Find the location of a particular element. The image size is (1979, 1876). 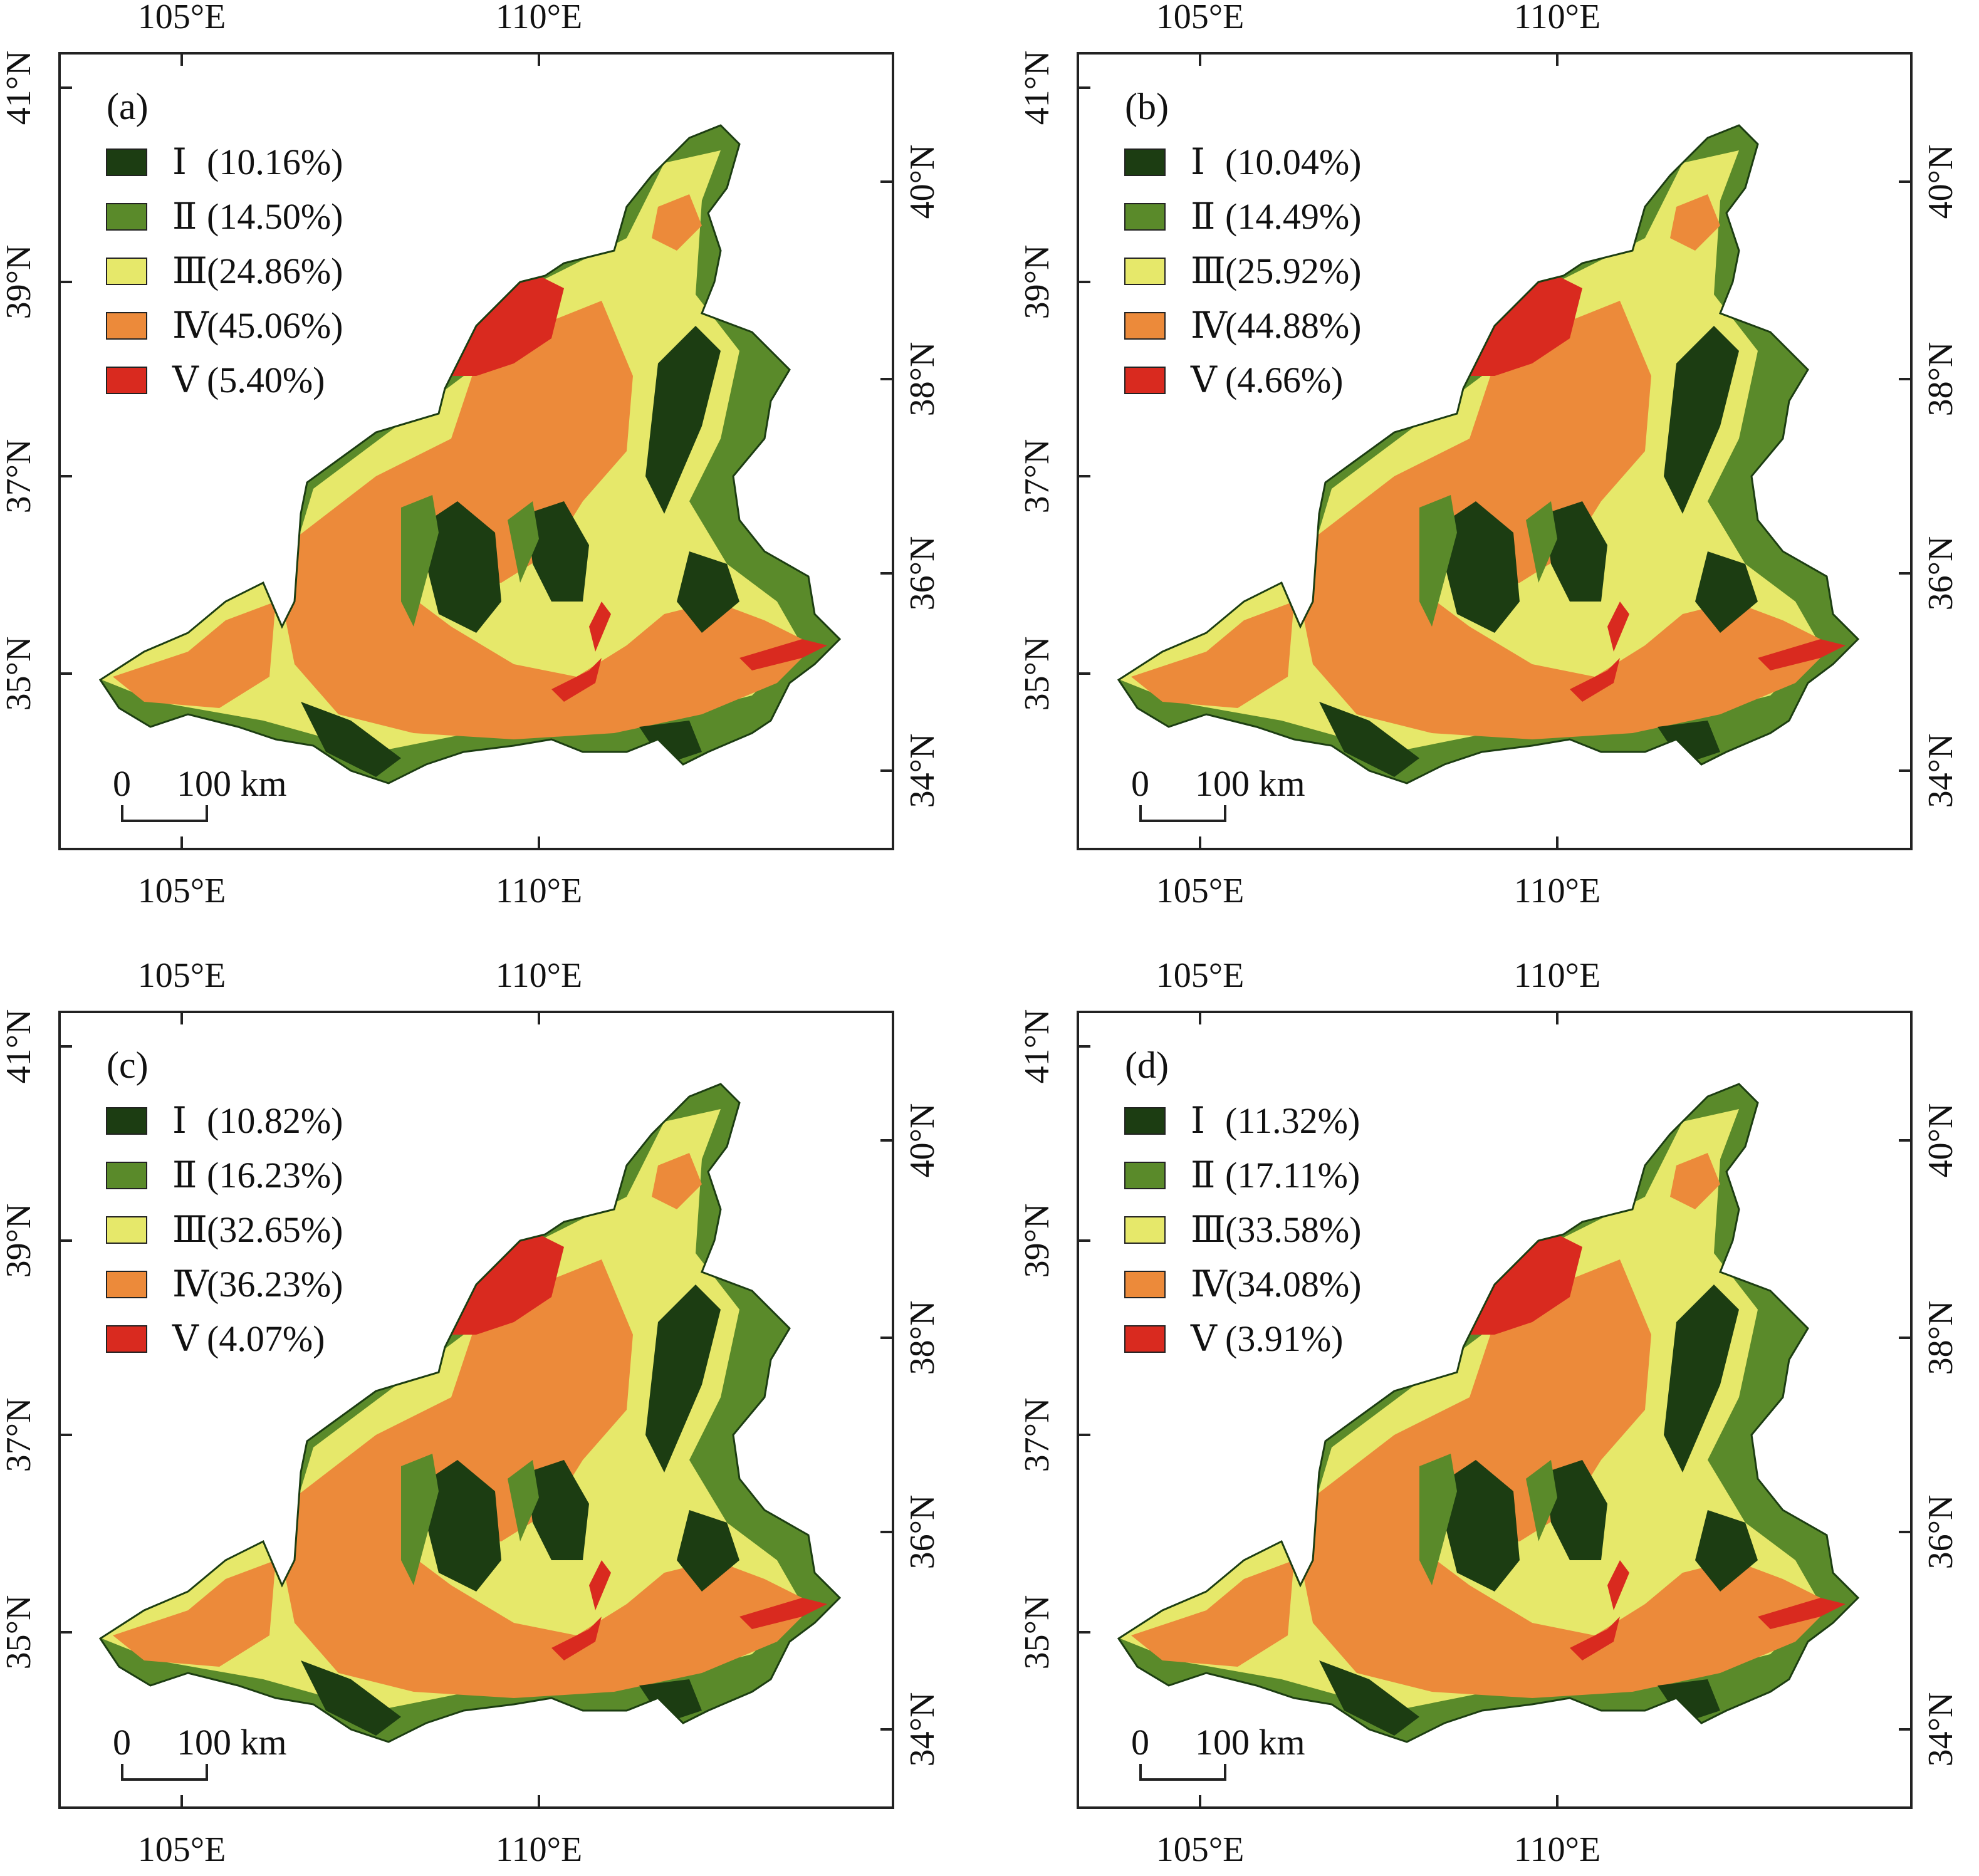

lon-tick-label-bottom: 110°E is located at coordinates (1557, 1850).